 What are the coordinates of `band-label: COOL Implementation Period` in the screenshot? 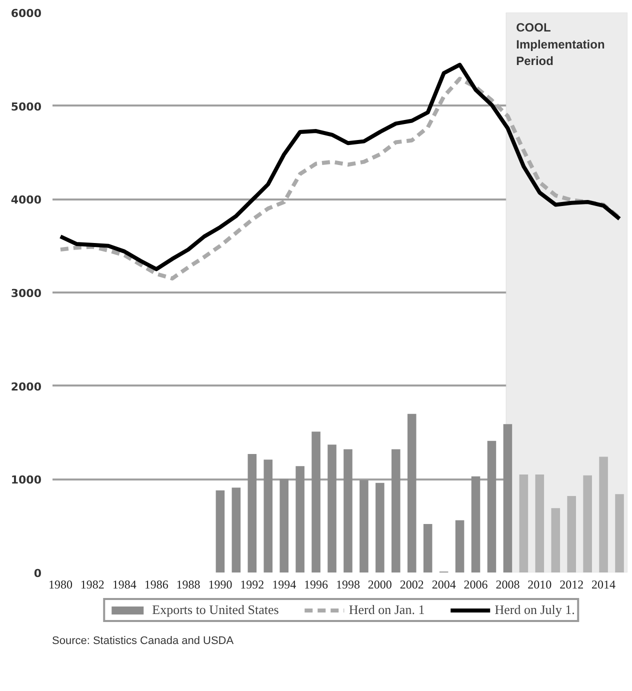 It's located at (560, 44).